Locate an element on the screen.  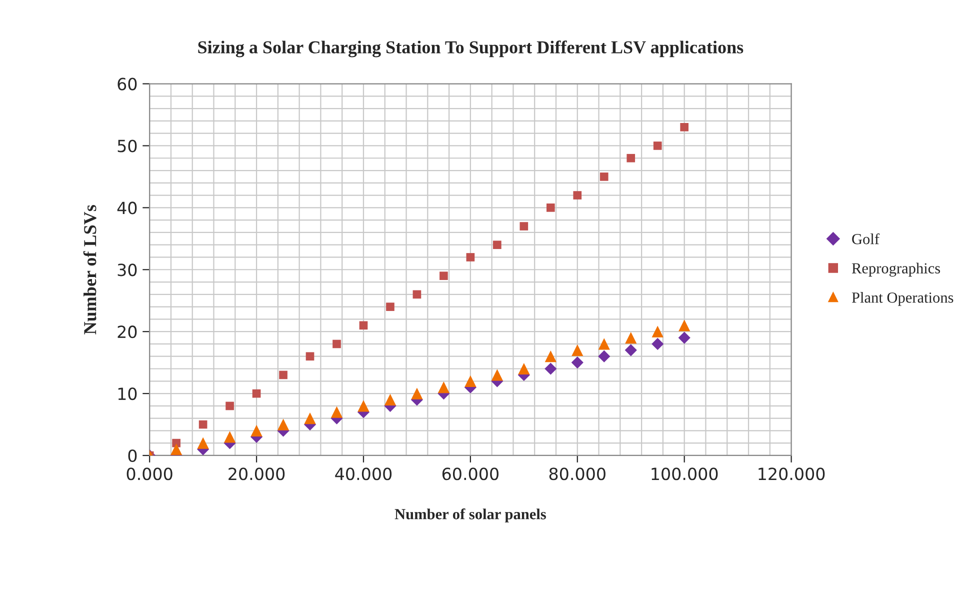
x-tick-label: 0.000 is located at coordinates (149, 474).